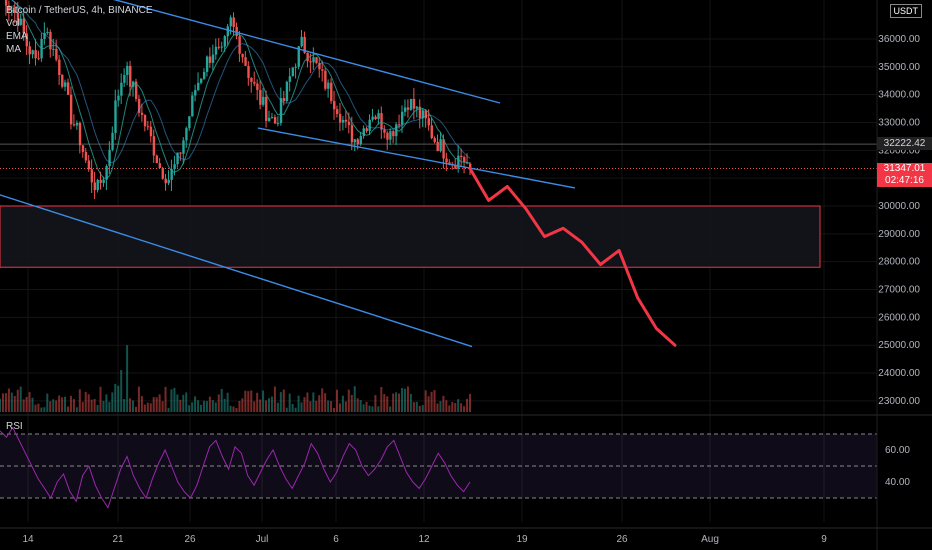 The width and height of the screenshot is (932, 550). What do you see at coordinates (13, 49) in the screenshot?
I see `indicator-ma: MA` at bounding box center [13, 49].